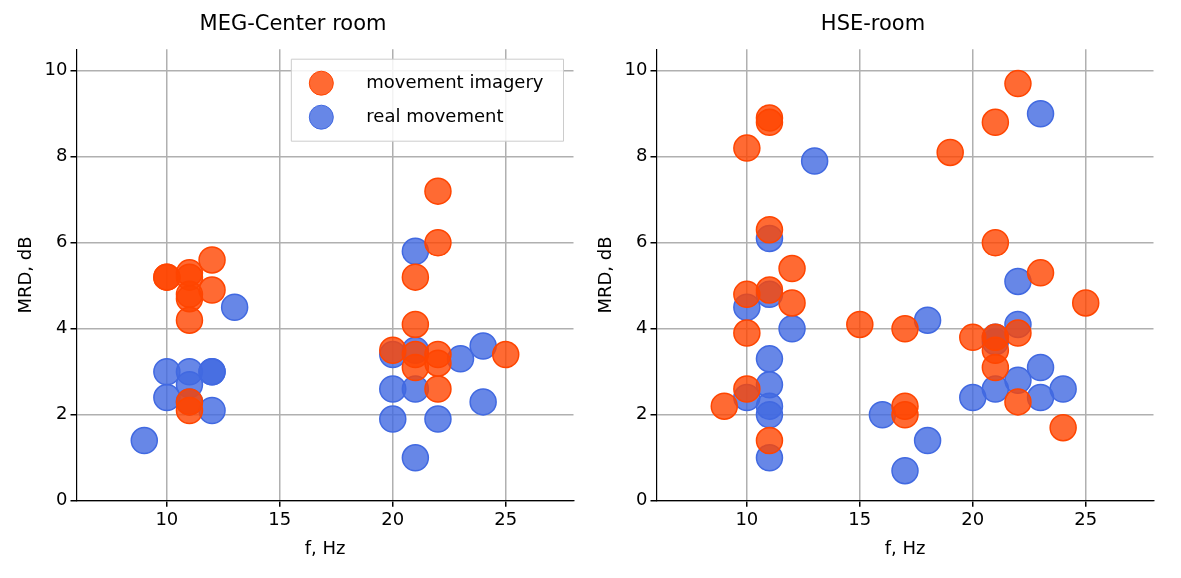  What do you see at coordinates (873, 23) in the screenshot?
I see `chart-title: HSE-room` at bounding box center [873, 23].